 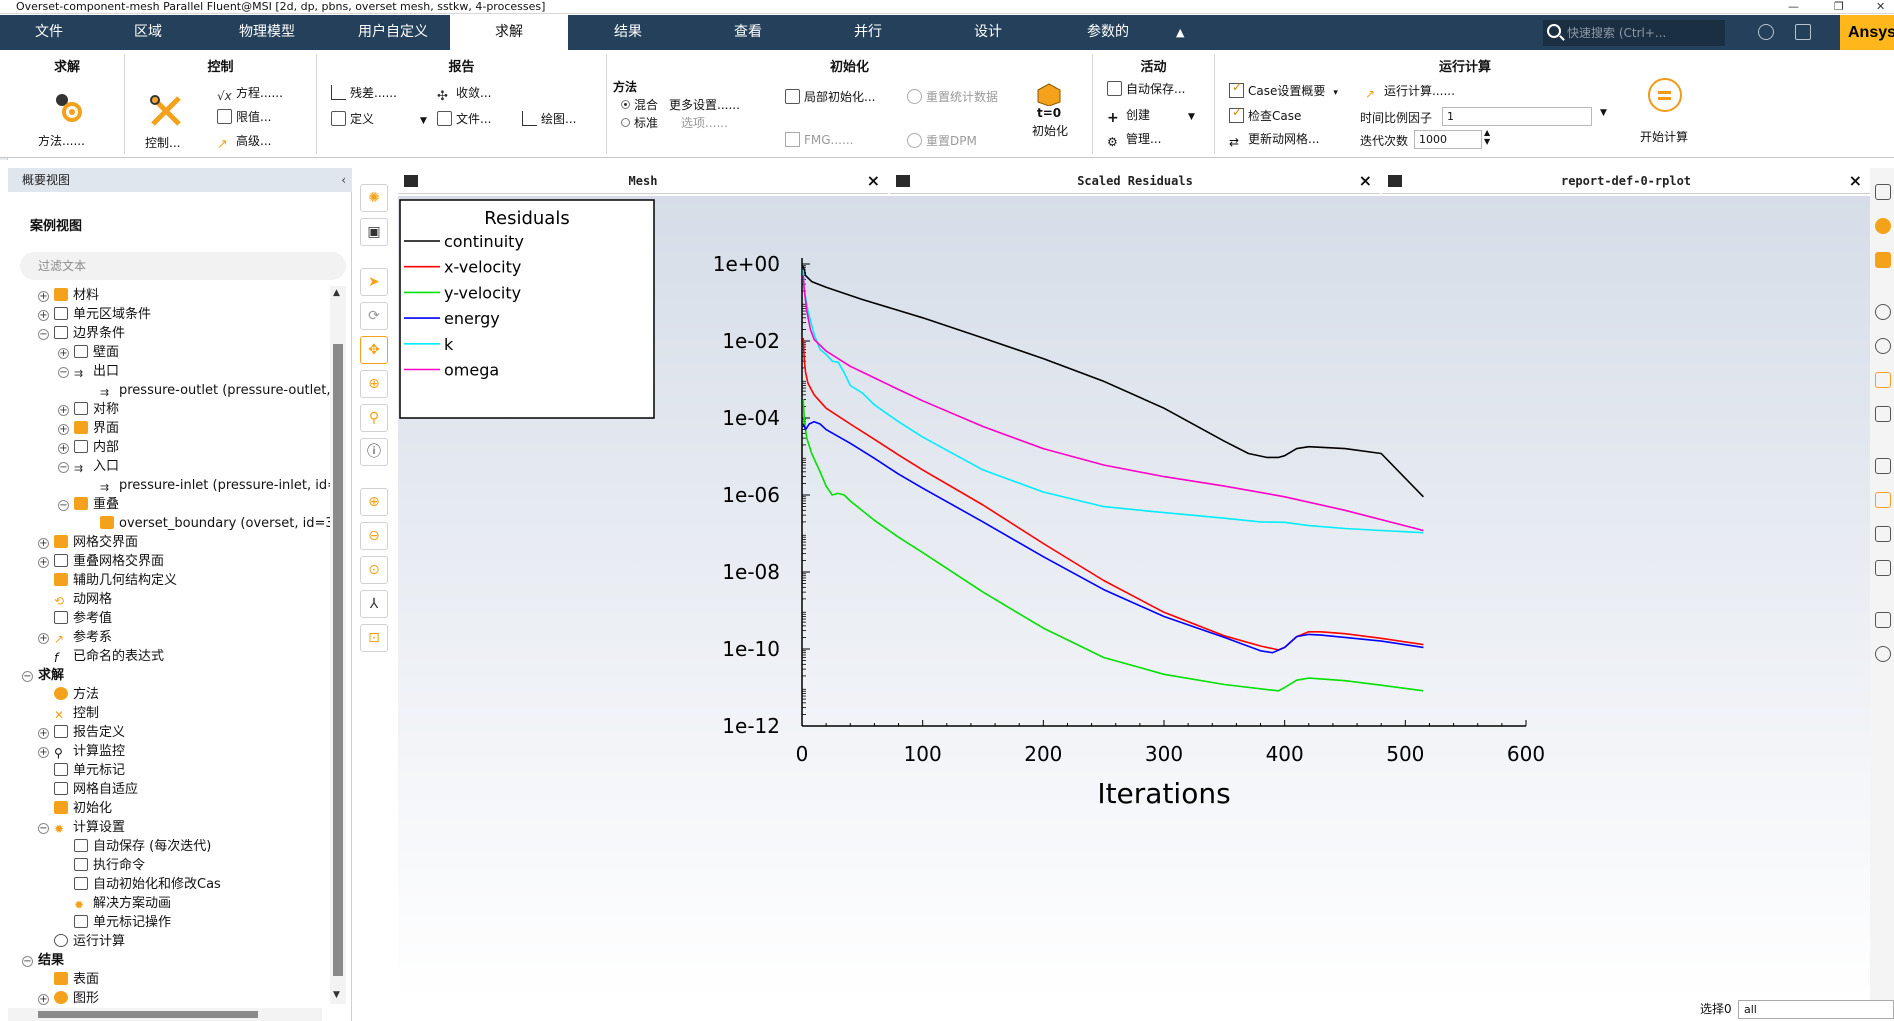 What do you see at coordinates (88, 352) in the screenshot?
I see `tree-item-wall: + 壁面` at bounding box center [88, 352].